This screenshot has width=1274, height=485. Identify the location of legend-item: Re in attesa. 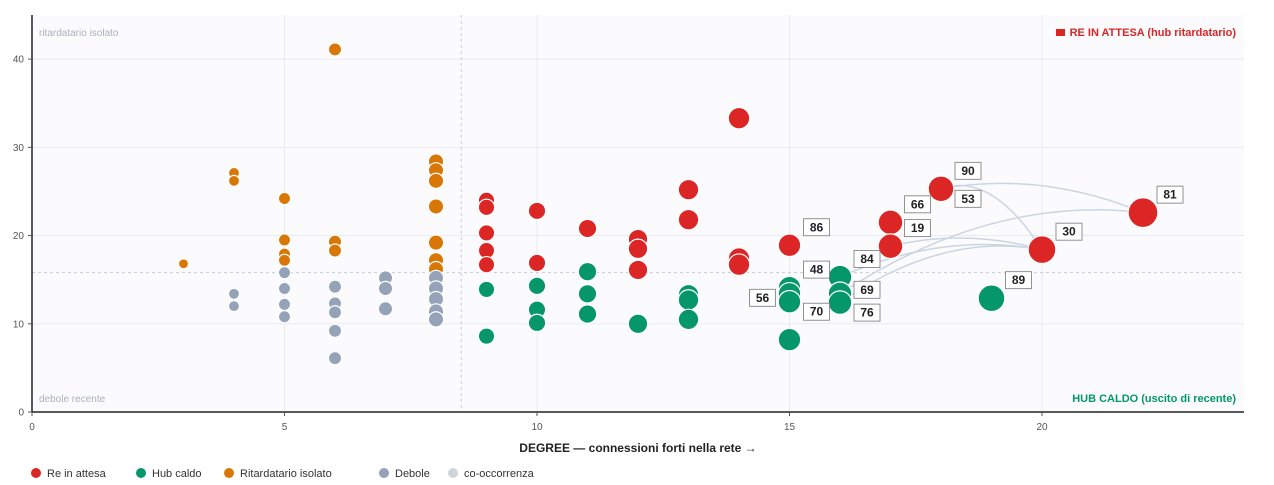
(69, 474).